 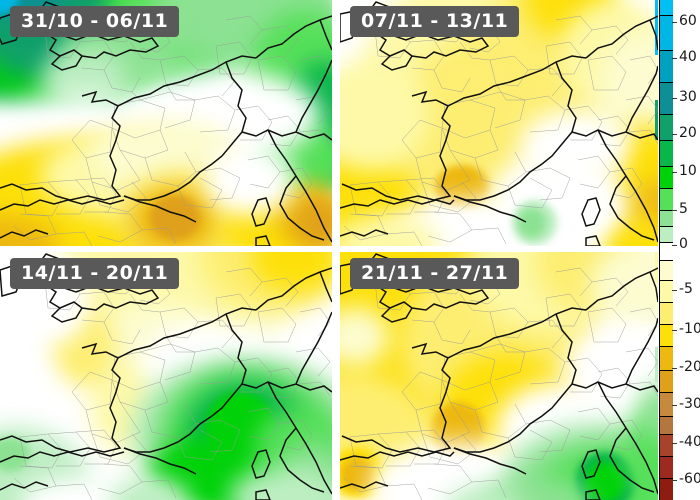 I want to click on panel-date-badge-2: 07/11 - 13/11, so click(x=435, y=21).